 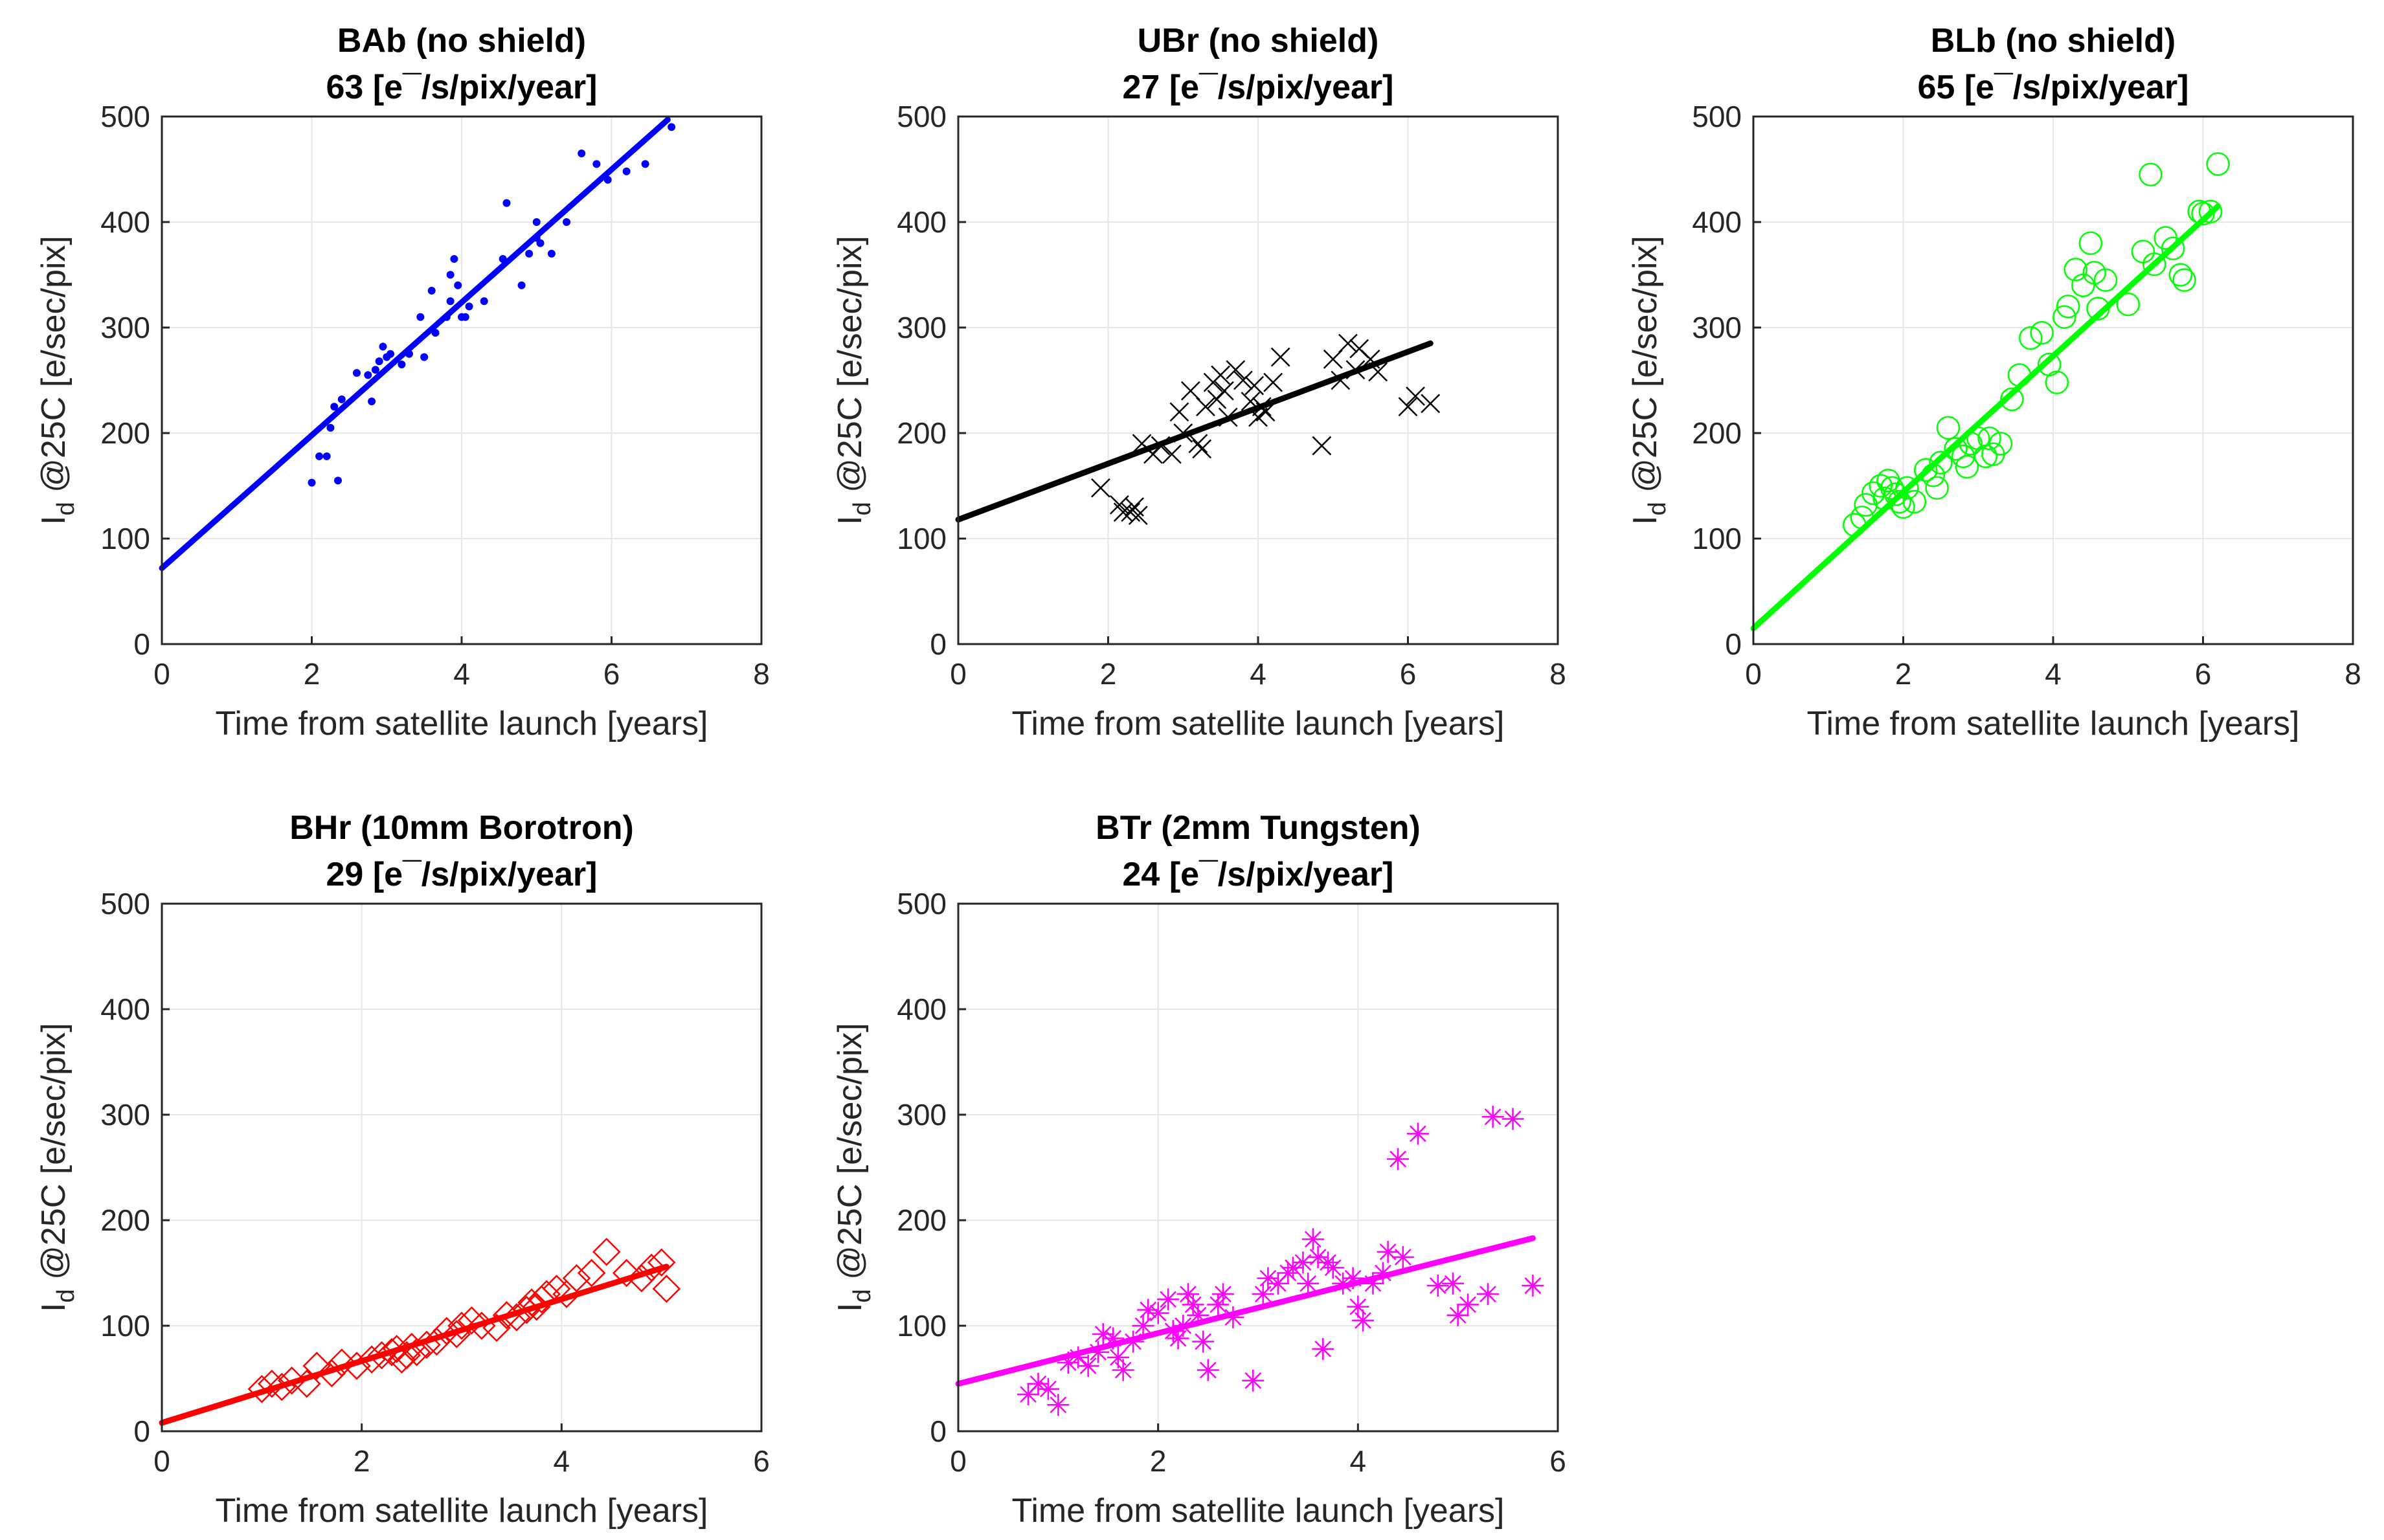 I want to click on y-tick-label: 300, so click(x=922, y=1115).